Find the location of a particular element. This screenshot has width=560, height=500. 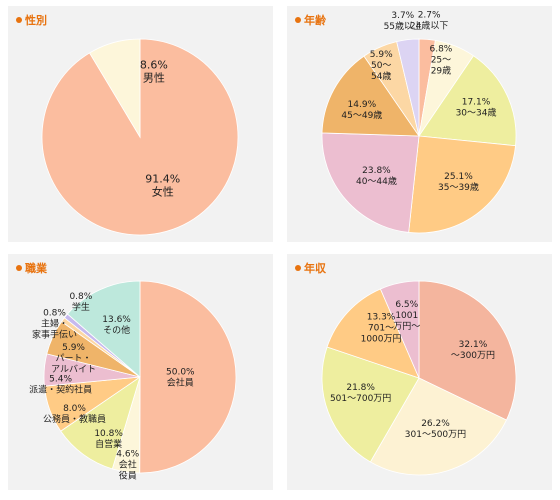

chart-title-text: 年齢 is located at coordinates (315, 20).